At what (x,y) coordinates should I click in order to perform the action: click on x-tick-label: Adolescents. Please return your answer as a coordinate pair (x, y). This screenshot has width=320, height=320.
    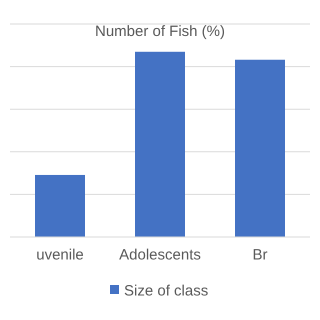
    Looking at the image, I should click on (160, 255).